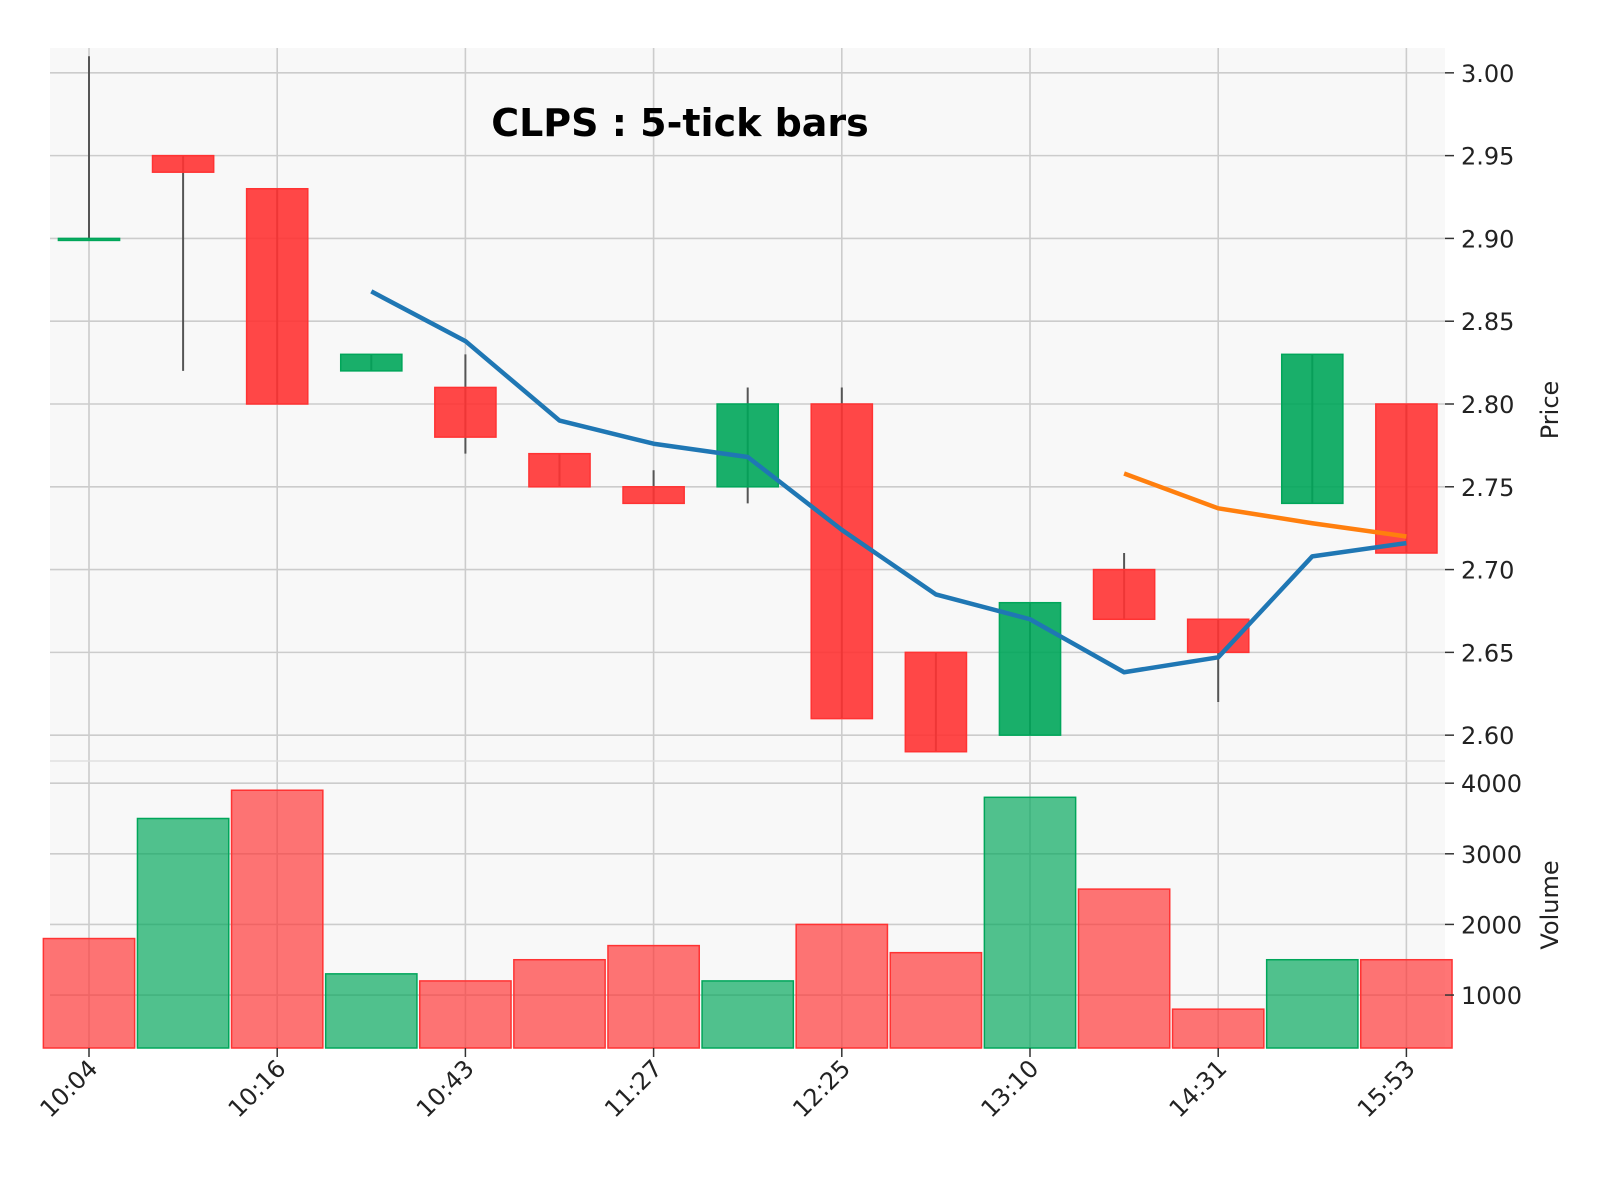 This screenshot has height=1188, width=1618. Describe the element at coordinates (1487, 157) in the screenshot. I see `price-tick-label: 2.95` at that location.